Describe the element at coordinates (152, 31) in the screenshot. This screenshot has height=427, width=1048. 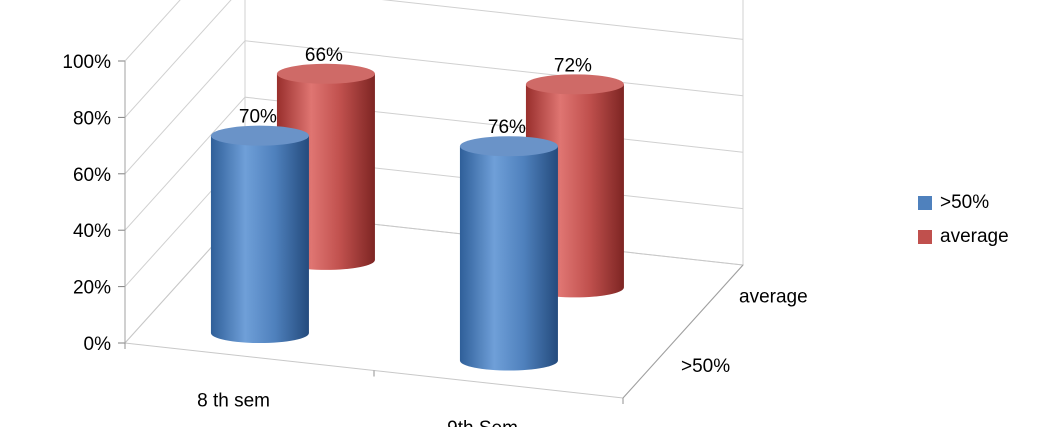
I see `gridline` at that location.